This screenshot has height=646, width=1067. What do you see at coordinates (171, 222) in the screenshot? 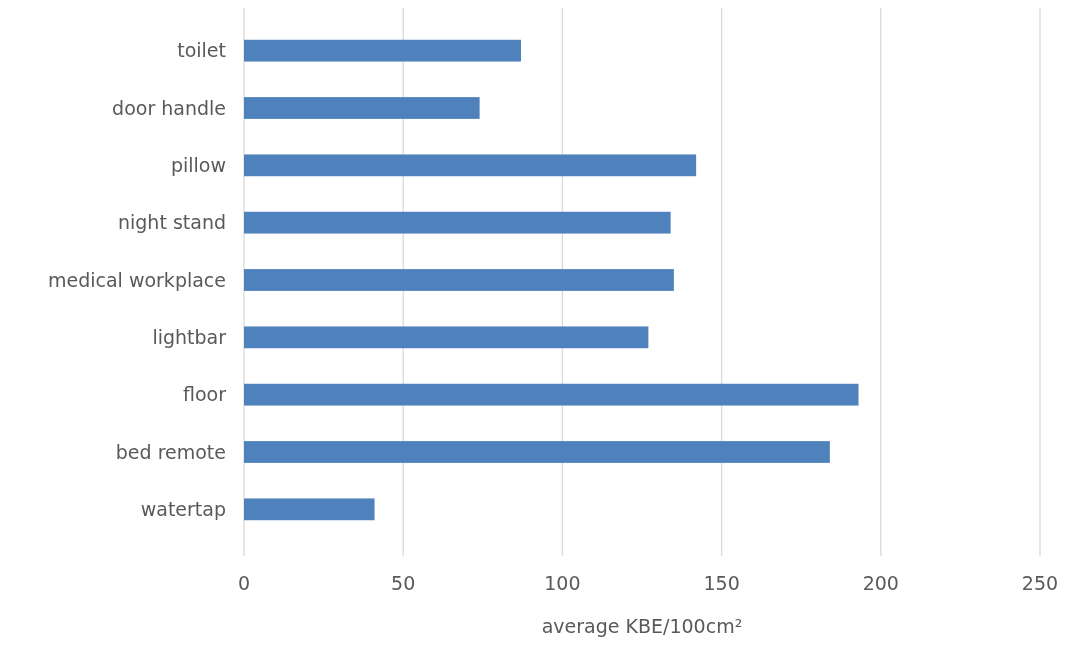
I see `y-tick-label: night stand` at bounding box center [171, 222].